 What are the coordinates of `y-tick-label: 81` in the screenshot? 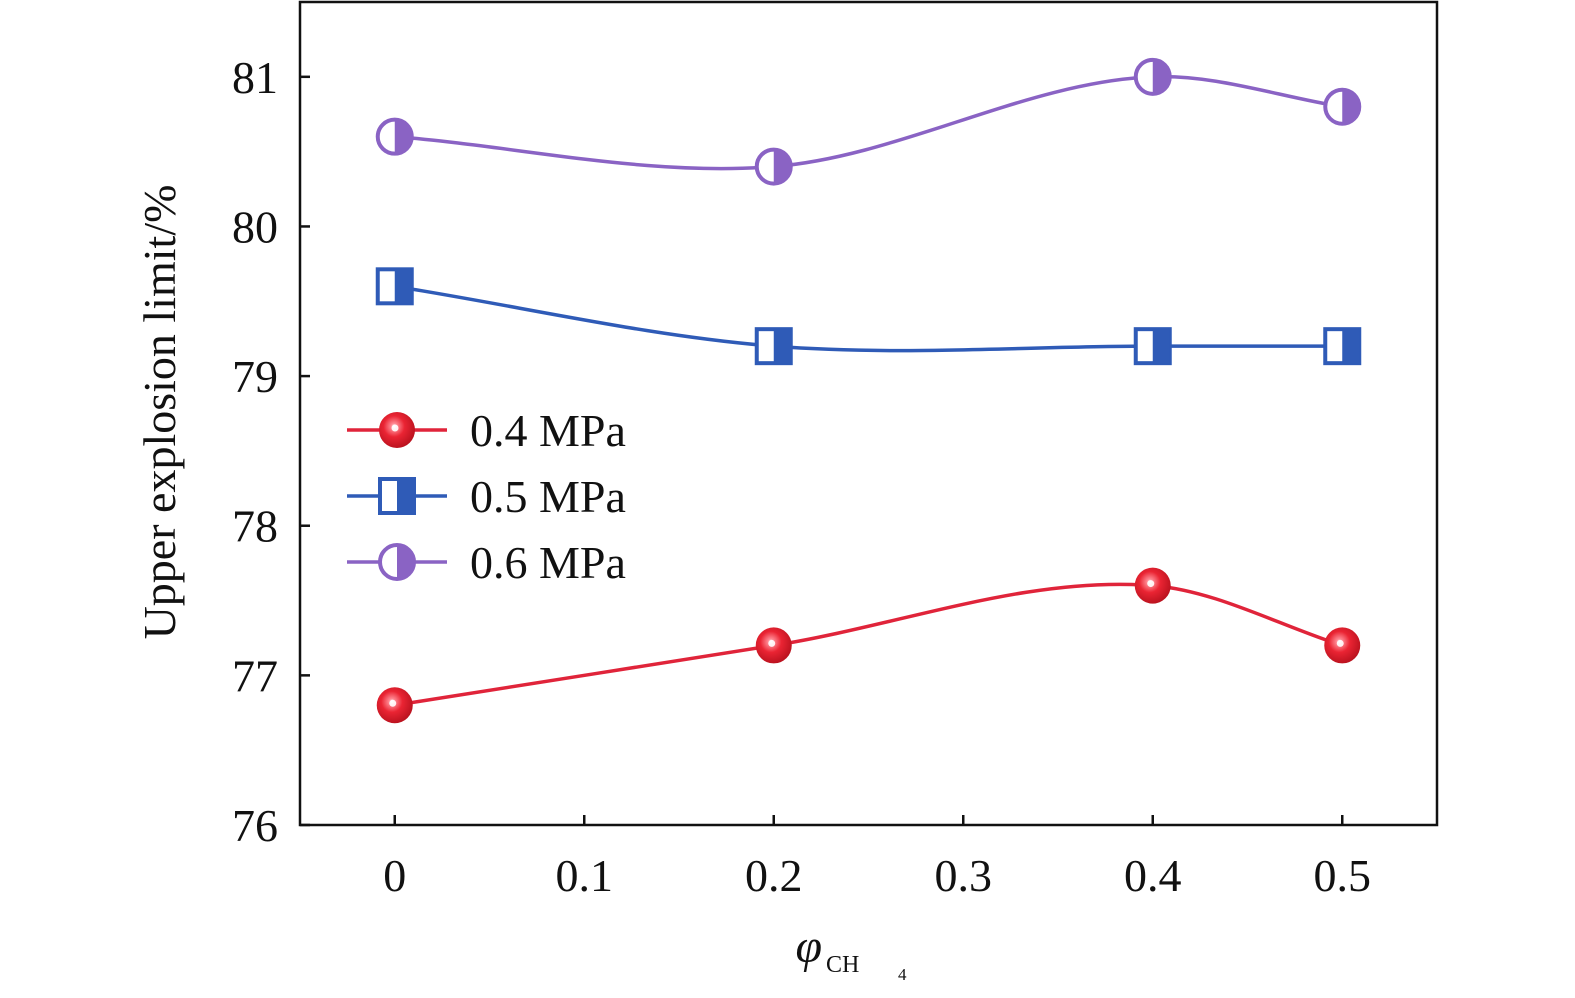 It's located at (255, 77).